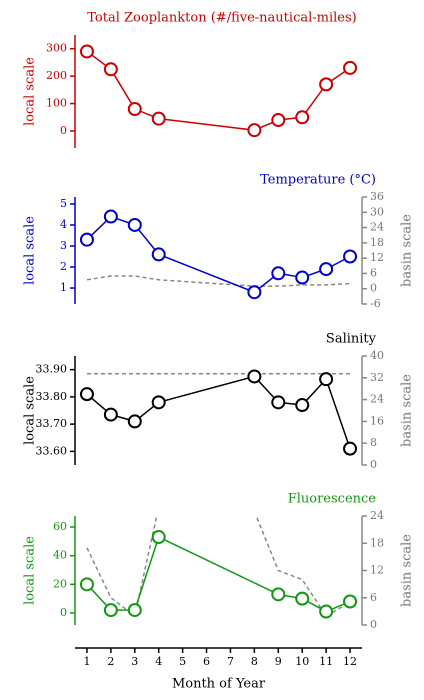 This screenshot has width=424, height=700. I want to click on y-tick-label: 5, so click(63, 203).